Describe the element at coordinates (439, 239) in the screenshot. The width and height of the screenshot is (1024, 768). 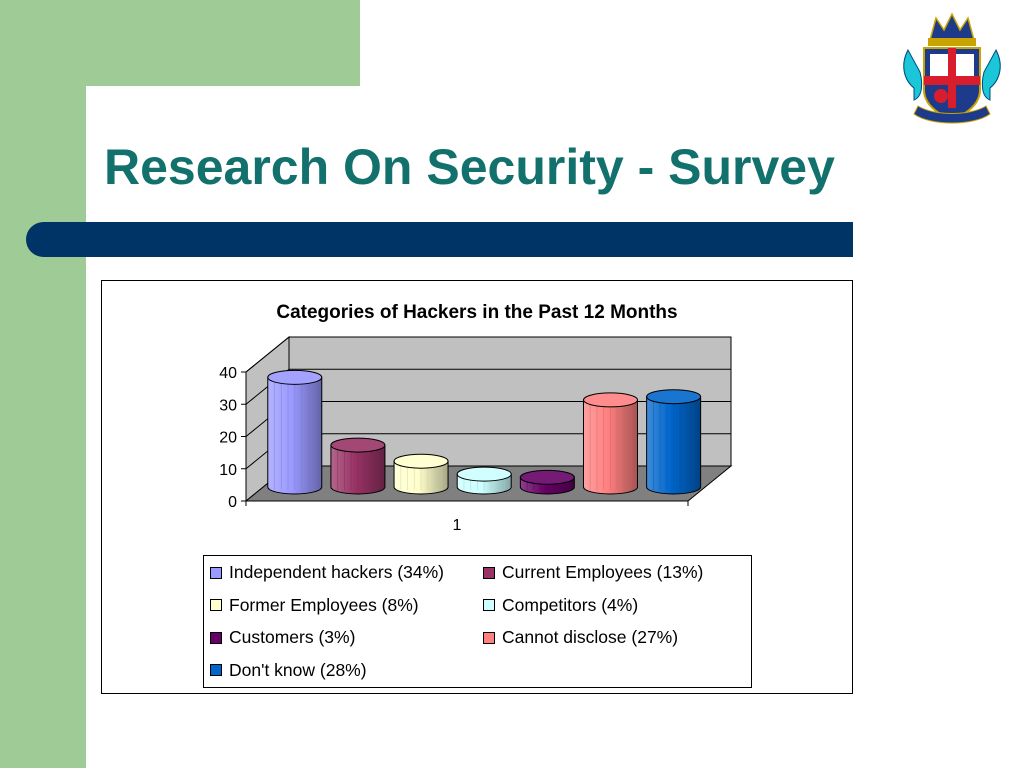
I see `title-rule` at that location.